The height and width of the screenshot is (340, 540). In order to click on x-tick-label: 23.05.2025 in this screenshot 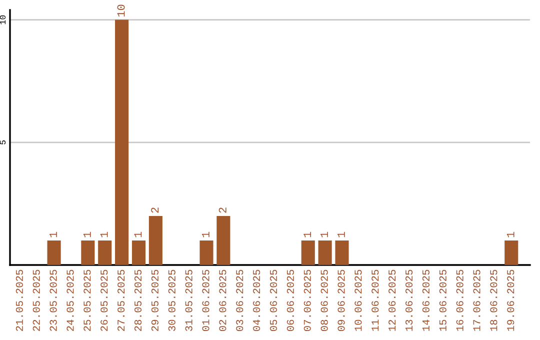, I will do `click(53, 300)`.